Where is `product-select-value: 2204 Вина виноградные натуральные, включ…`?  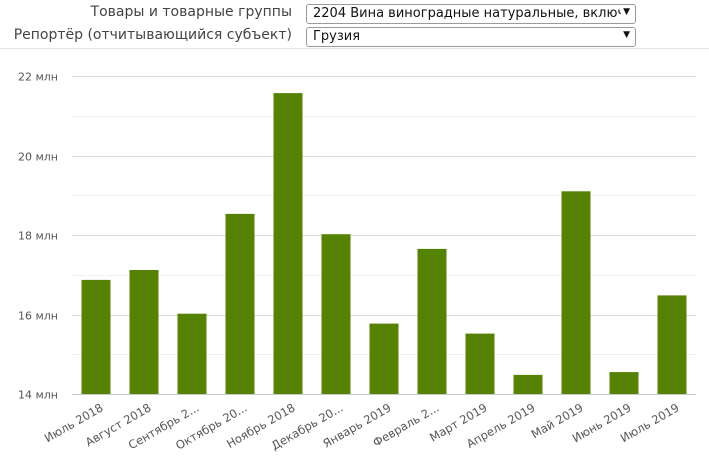 product-select-value: 2204 Вина виноградные натуральные, включ… is located at coordinates (467, 13).